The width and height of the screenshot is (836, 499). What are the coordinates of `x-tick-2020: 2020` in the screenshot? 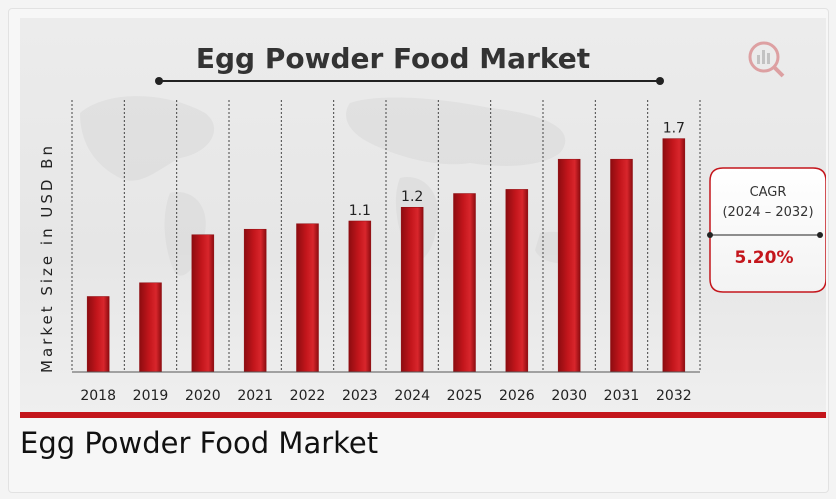 It's located at (203, 396).